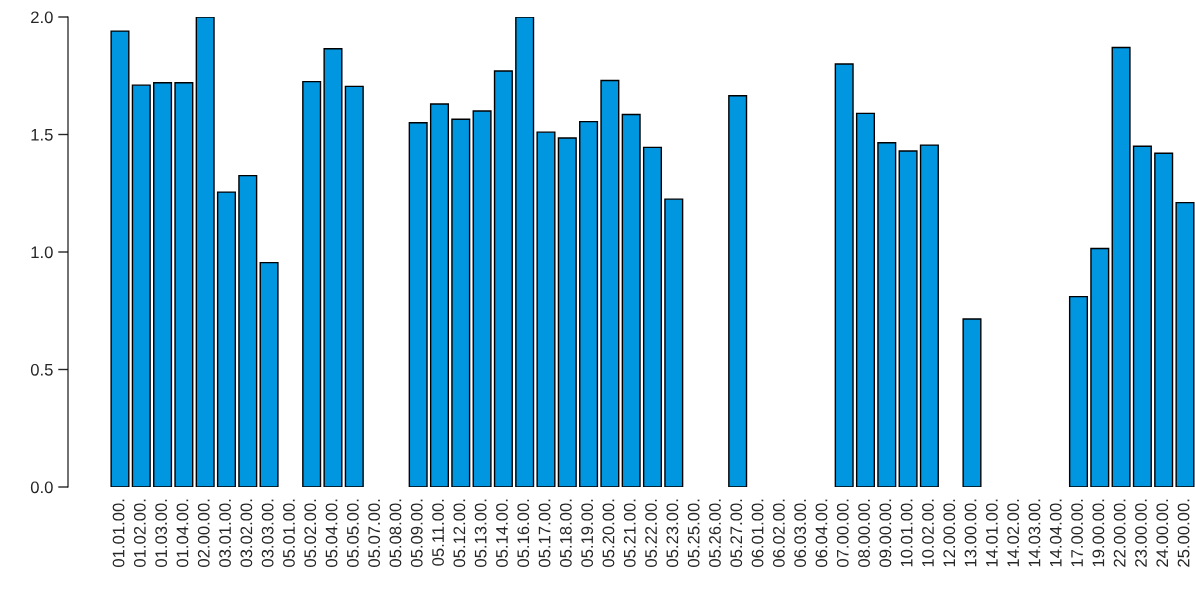 The width and height of the screenshot is (1195, 614). I want to click on x-tick-label: 13.00.00., so click(970, 533).